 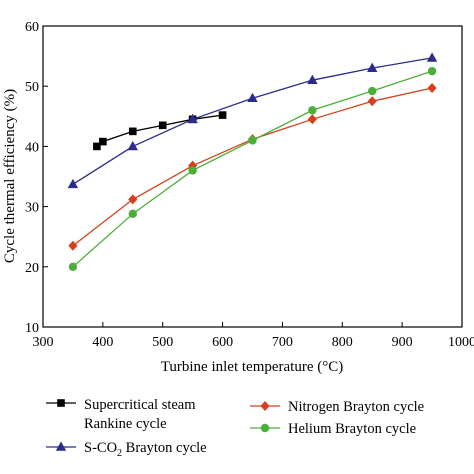 I want to click on x-tick-label: 600, so click(x=222, y=342).